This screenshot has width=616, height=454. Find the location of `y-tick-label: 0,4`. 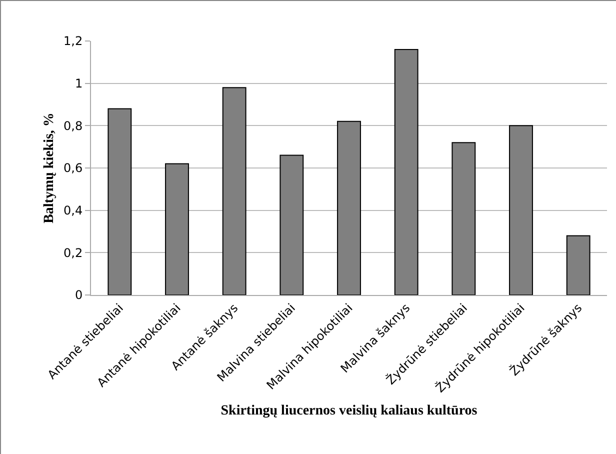

y-tick-label: 0,4 is located at coordinates (73, 211).